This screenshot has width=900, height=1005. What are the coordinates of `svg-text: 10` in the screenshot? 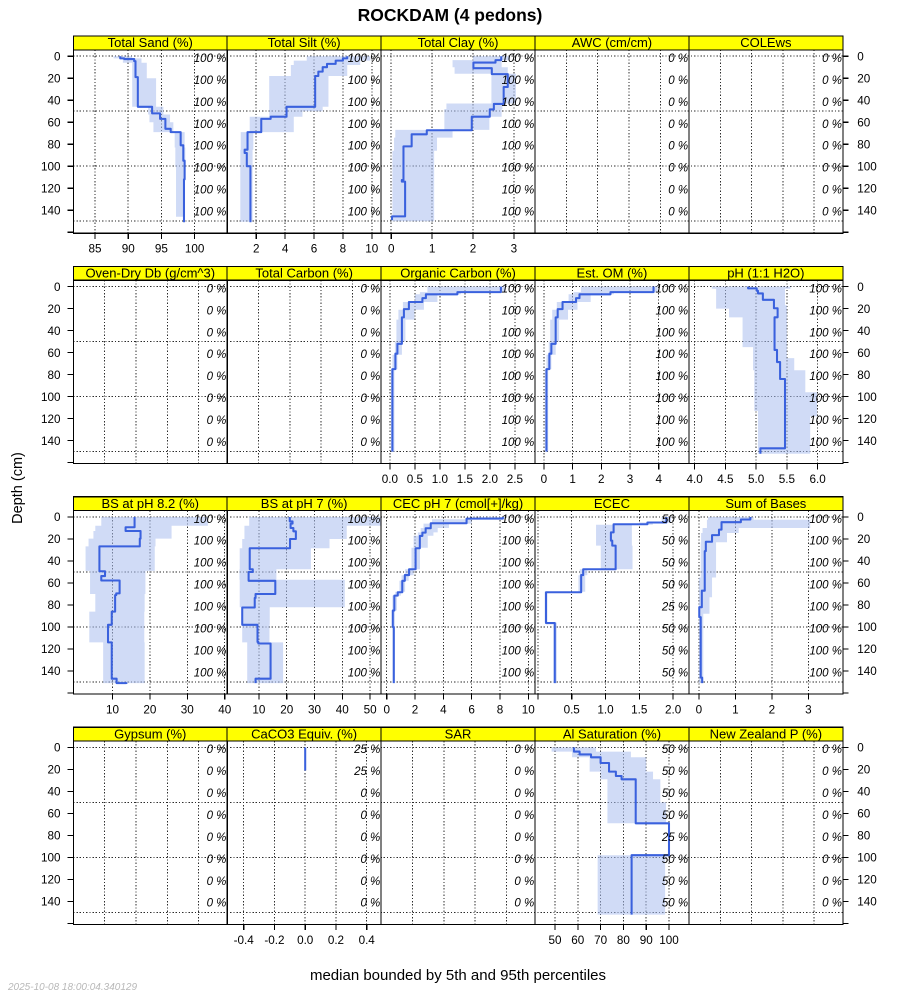 It's located at (529, 710).